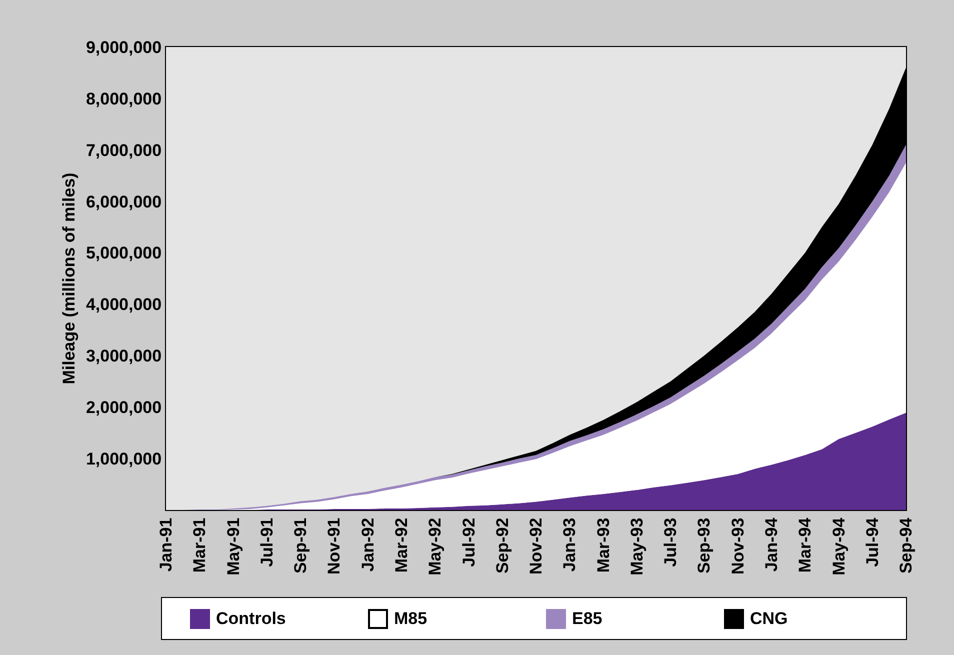 The image size is (954, 655). What do you see at coordinates (636, 547) in the screenshot?
I see `x-tick-label: May-93` at bounding box center [636, 547].